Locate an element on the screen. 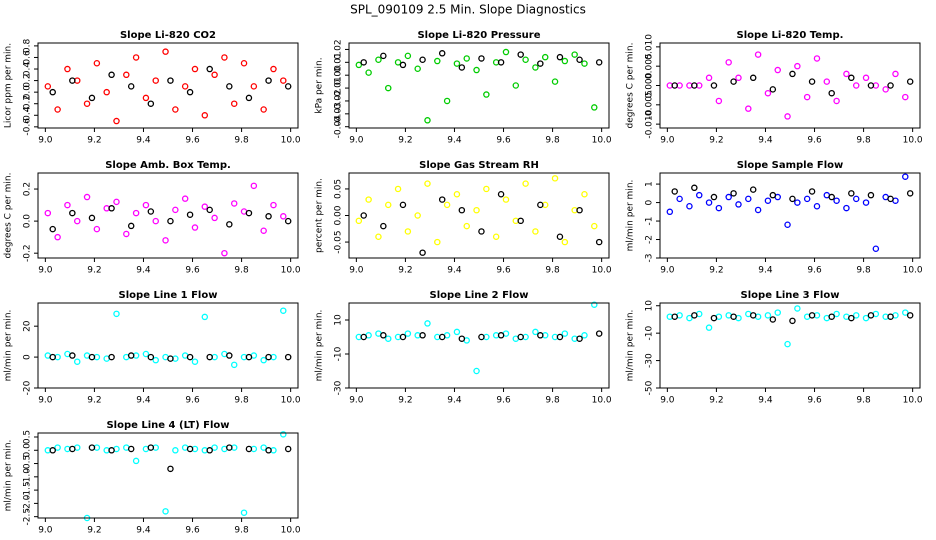  panel-title: Slope Li-820 Pressure is located at coordinates (478, 35).